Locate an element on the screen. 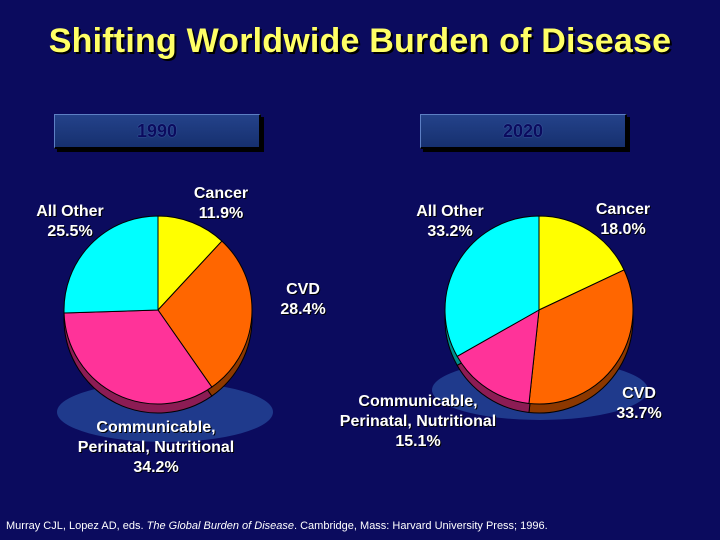 The image size is (720, 540). label-2020-cvd: CVD 33.7% is located at coordinates (639, 403).